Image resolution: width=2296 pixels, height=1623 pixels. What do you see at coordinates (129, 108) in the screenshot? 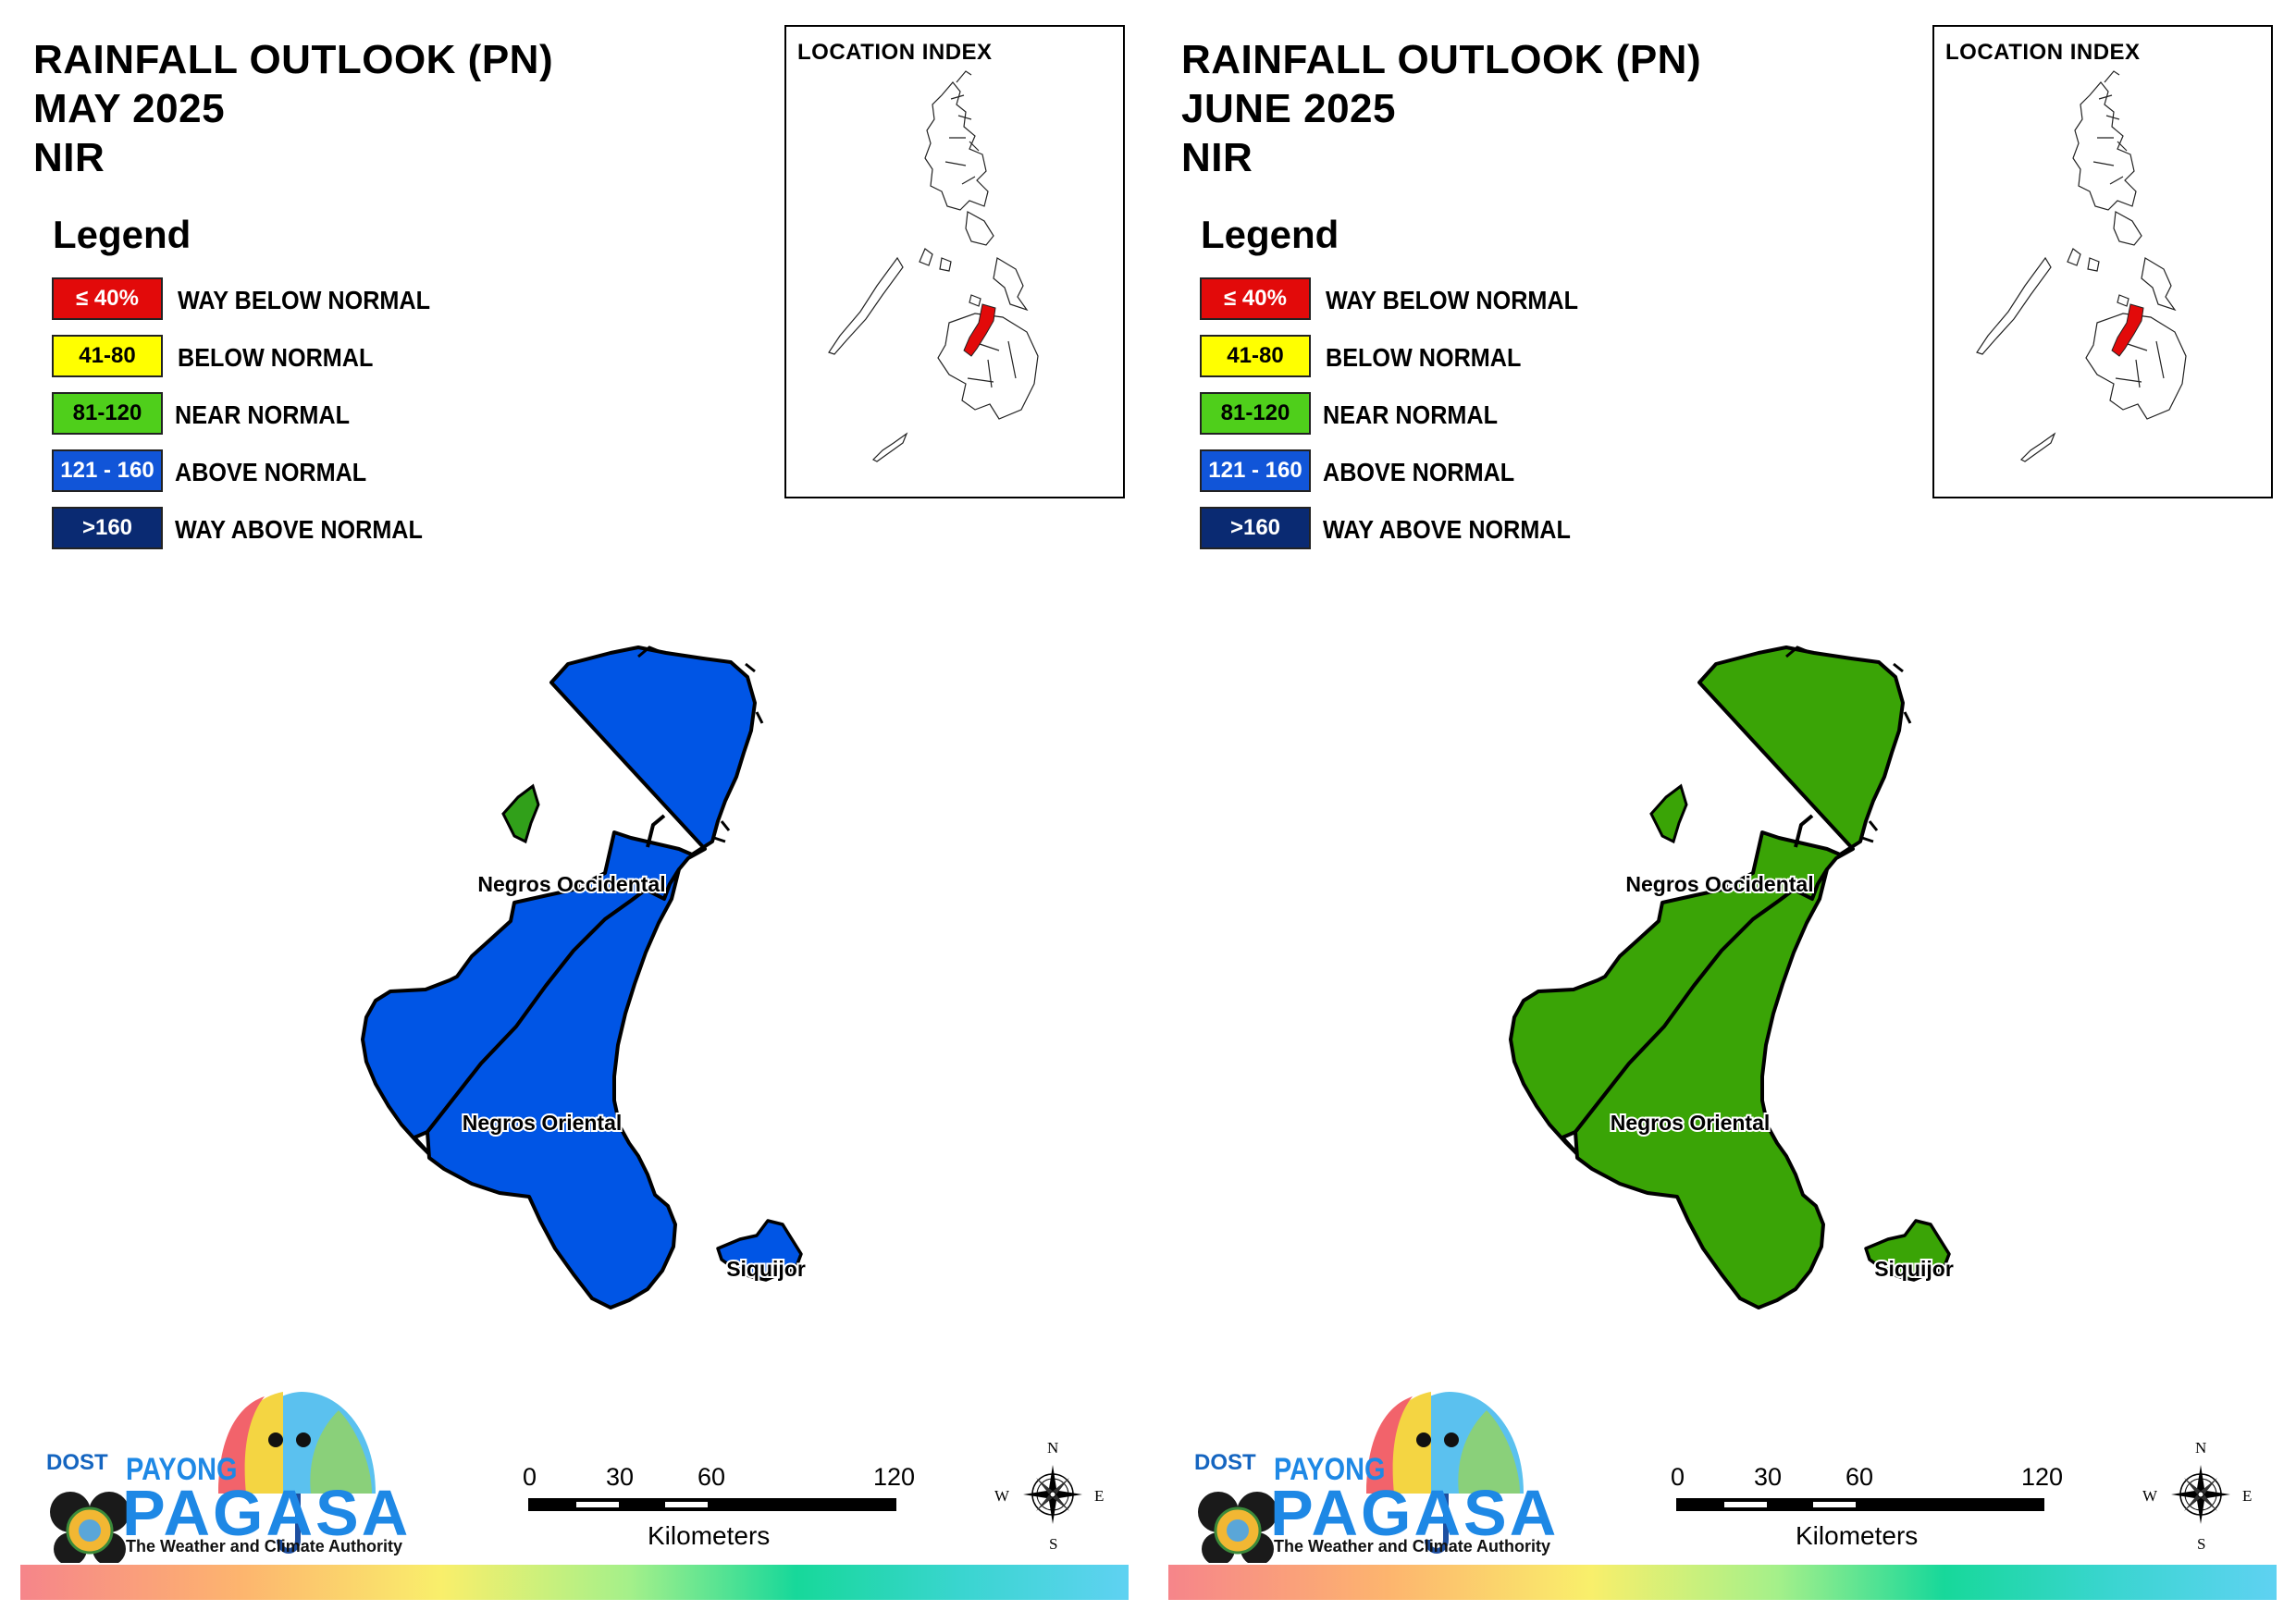
I see `title-month: MAY 2025` at bounding box center [129, 108].